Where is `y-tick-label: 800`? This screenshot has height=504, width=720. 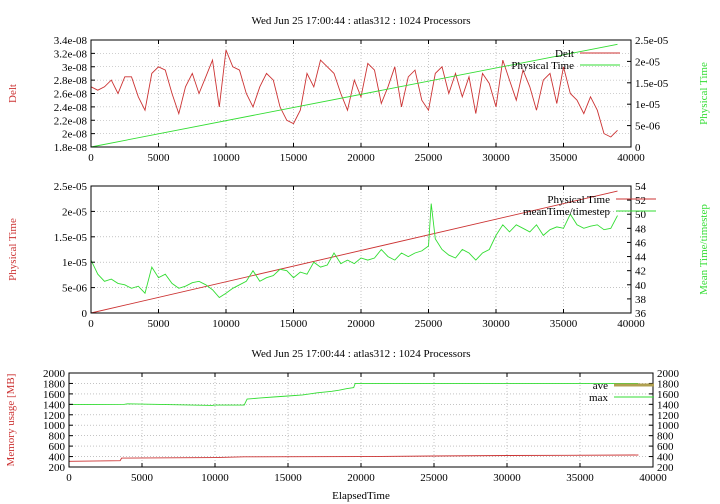
y-tick-label: 800 is located at coordinates (57, 437).